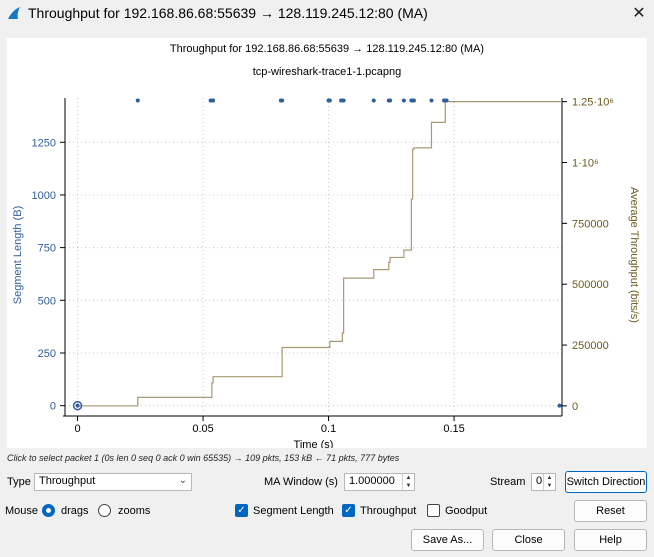 Image resolution: width=654 pixels, height=557 pixels. What do you see at coordinates (634, 255) in the screenshot?
I see `y-right-axis-label: Average Throughput (bits/s)` at bounding box center [634, 255].